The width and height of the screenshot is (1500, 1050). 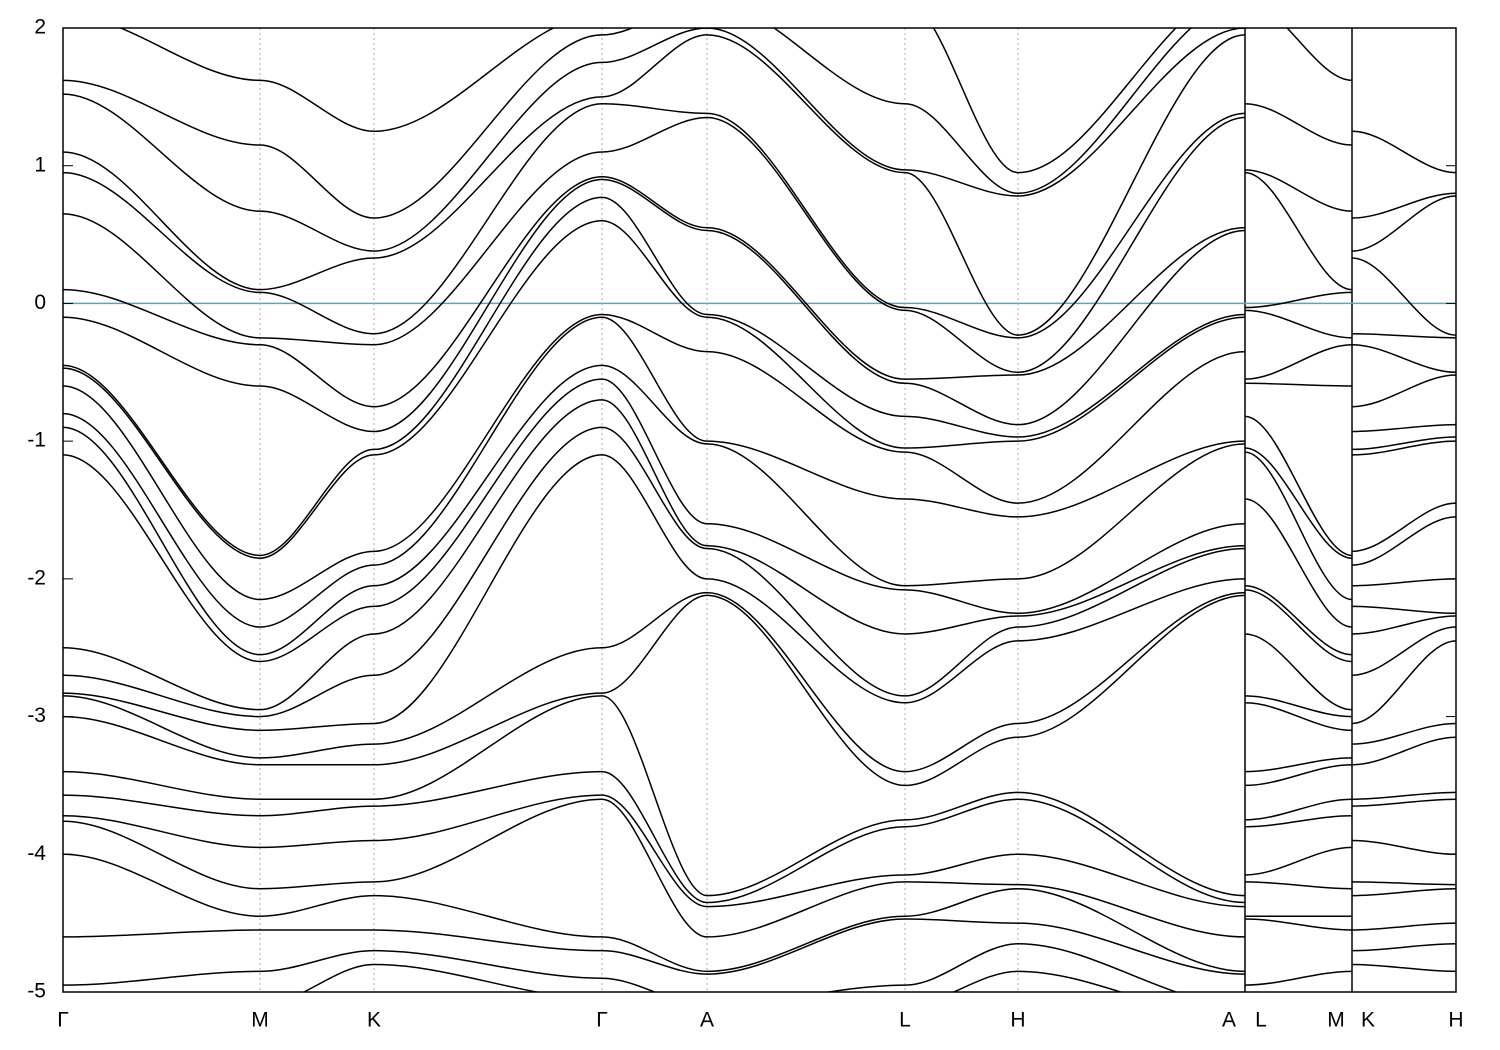 What do you see at coordinates (36, 577) in the screenshot?
I see `y-tick-label: -2` at bounding box center [36, 577].